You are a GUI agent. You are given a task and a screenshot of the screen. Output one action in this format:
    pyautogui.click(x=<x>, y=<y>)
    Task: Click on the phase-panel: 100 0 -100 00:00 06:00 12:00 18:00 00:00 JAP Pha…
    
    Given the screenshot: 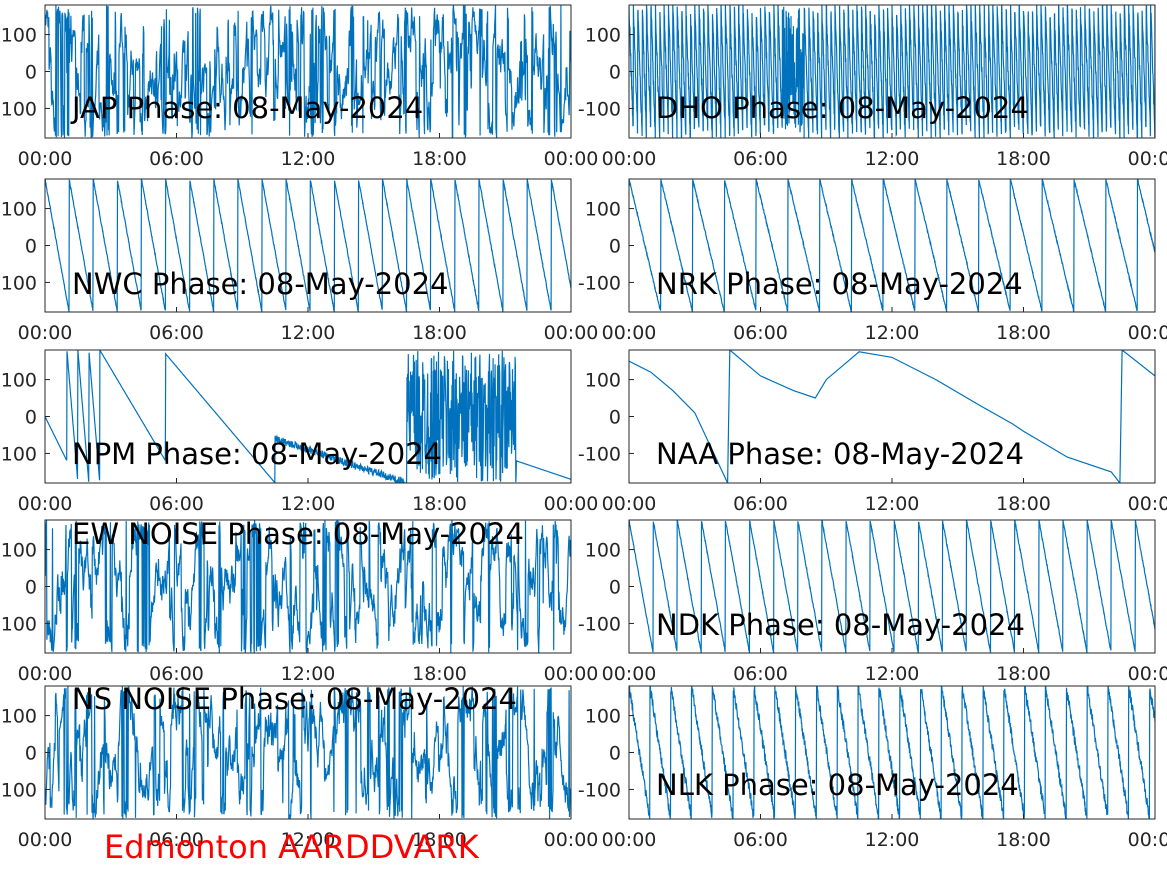 What is the action you would take?
    pyautogui.click(x=299, y=87)
    